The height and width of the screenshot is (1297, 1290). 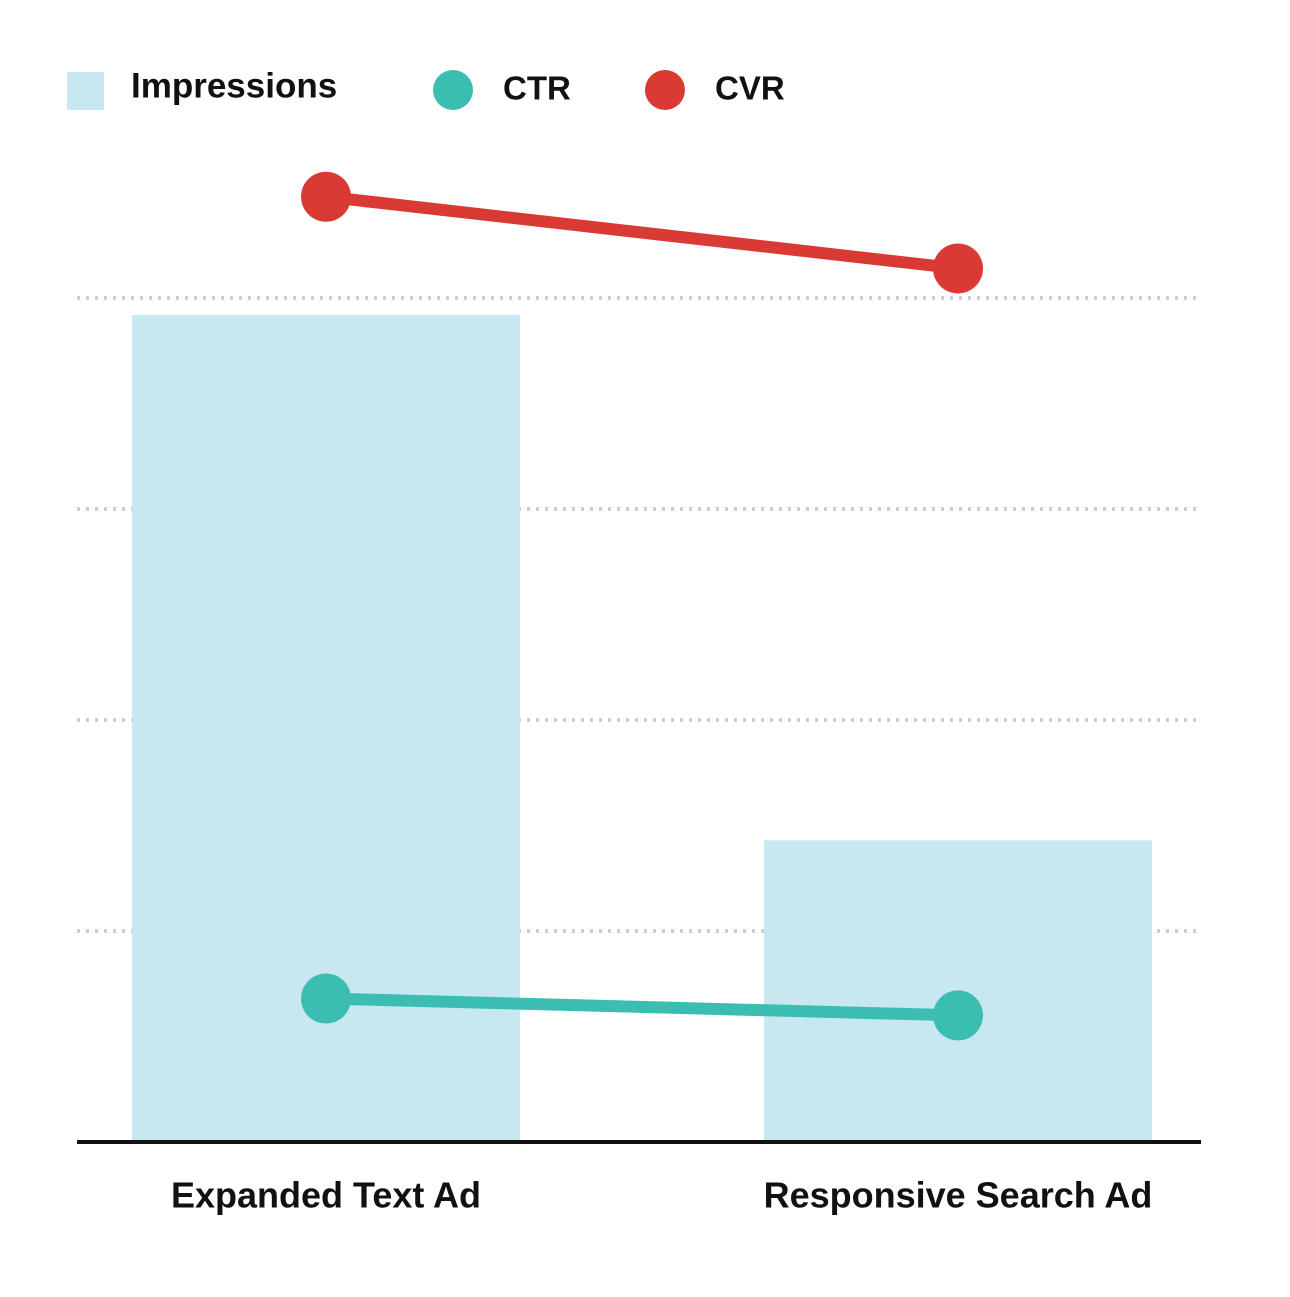 What do you see at coordinates (958, 1195) in the screenshot?
I see `x-tick-label: Responsive Search Ad` at bounding box center [958, 1195].